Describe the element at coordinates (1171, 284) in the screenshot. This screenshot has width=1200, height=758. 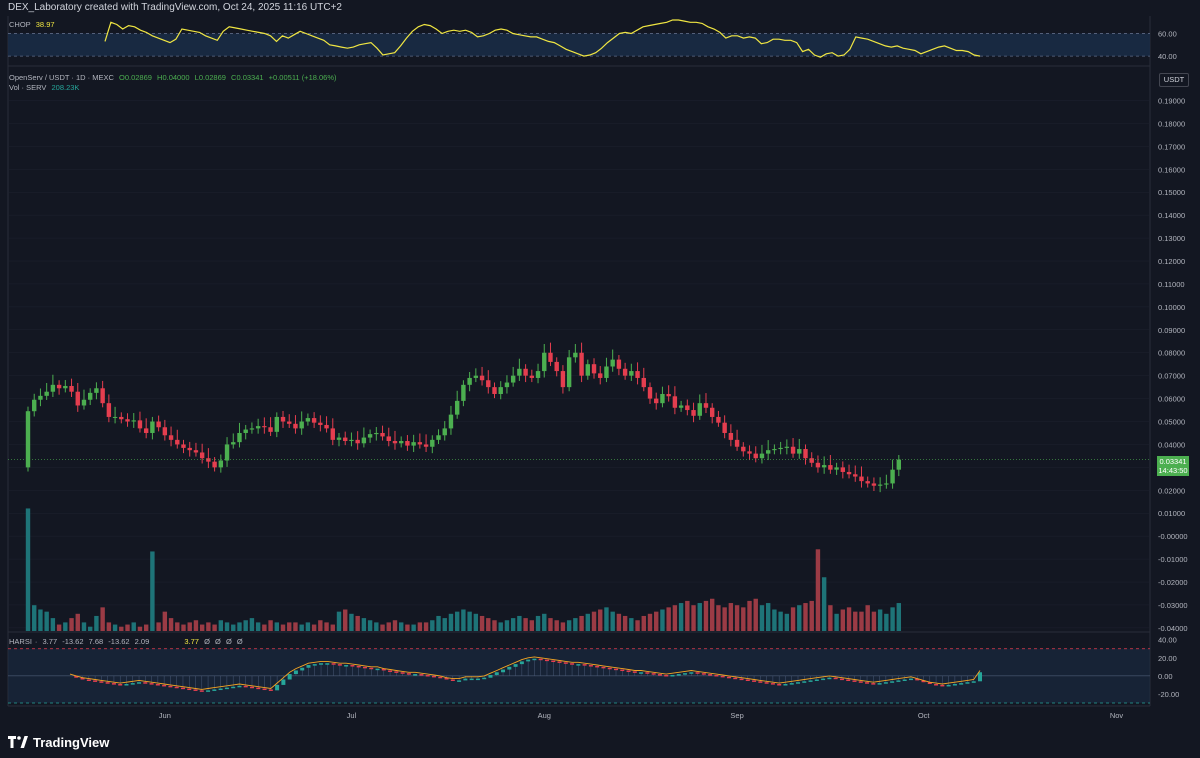
I see `price-axis-tick: 0.11000` at that location.